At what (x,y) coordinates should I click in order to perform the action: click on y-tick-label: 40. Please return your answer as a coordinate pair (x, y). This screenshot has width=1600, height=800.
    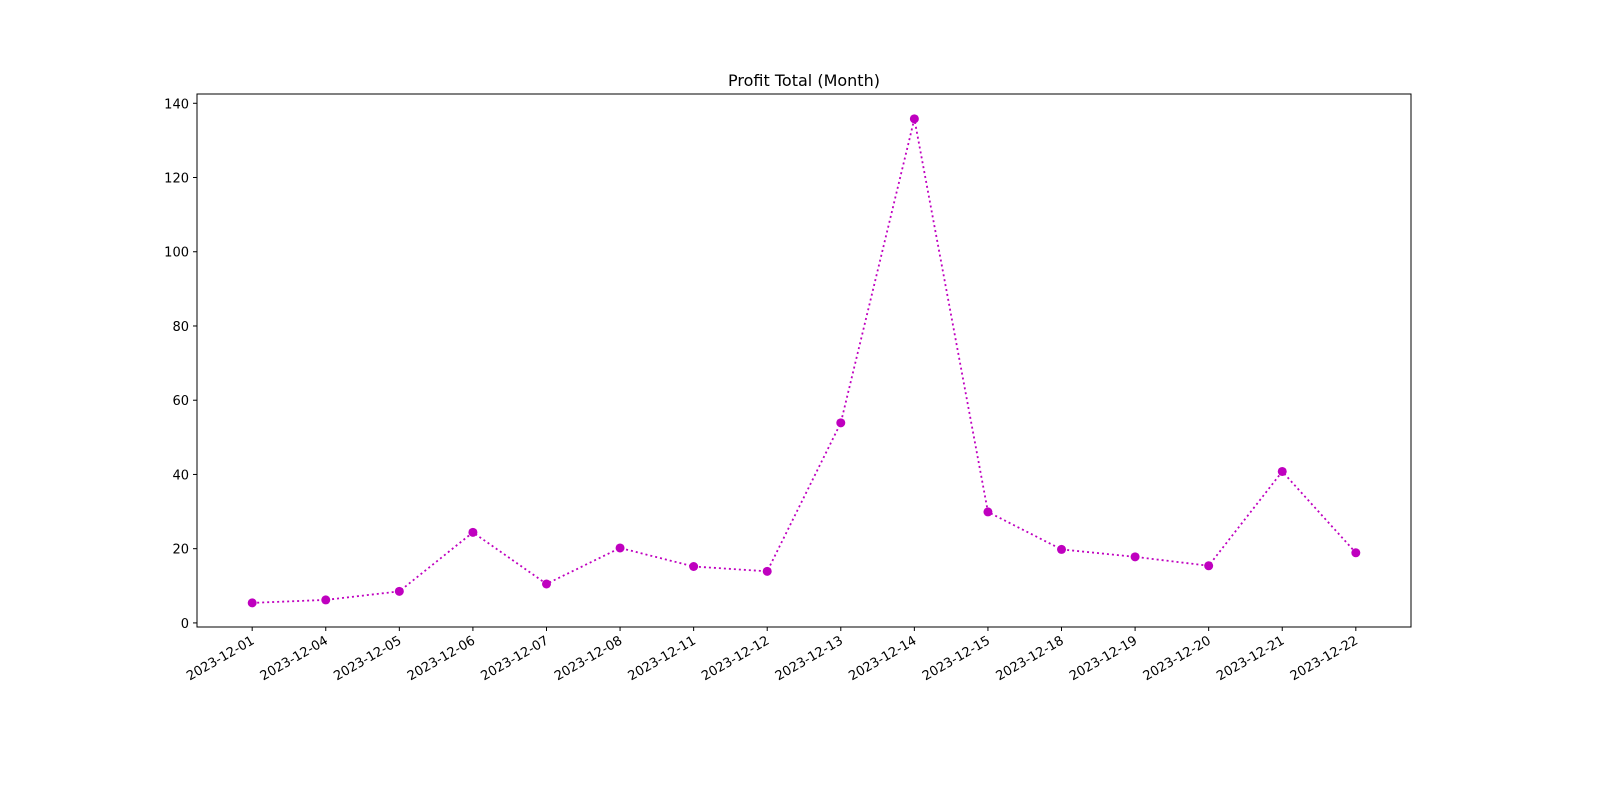
    Looking at the image, I should click on (180, 475).